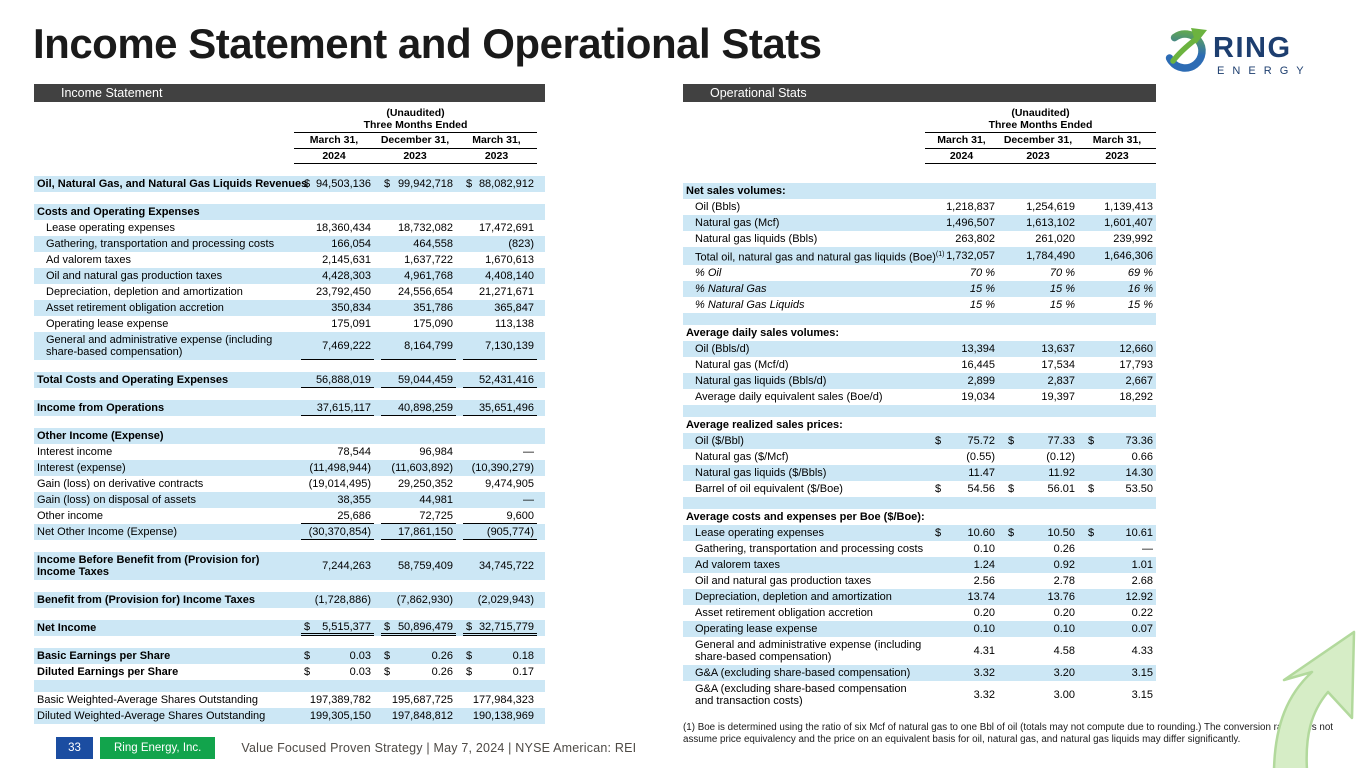  Describe the element at coordinates (1128, 223) in the screenshot. I see `cell-value: 1,601,407` at that location.